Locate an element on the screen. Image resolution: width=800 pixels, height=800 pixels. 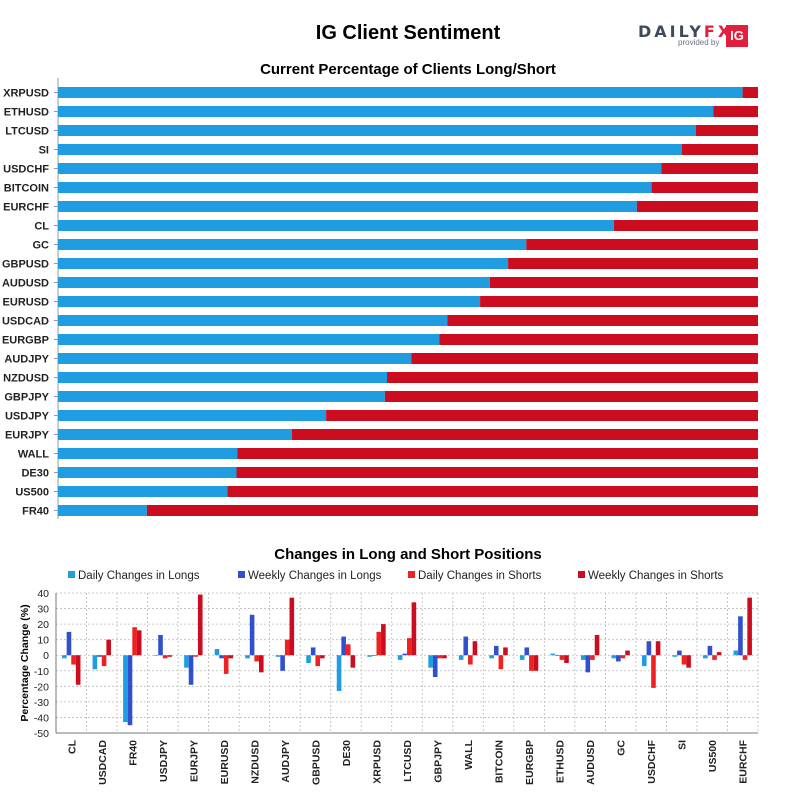
category-label: EURJPY is located at coordinates (27, 436).